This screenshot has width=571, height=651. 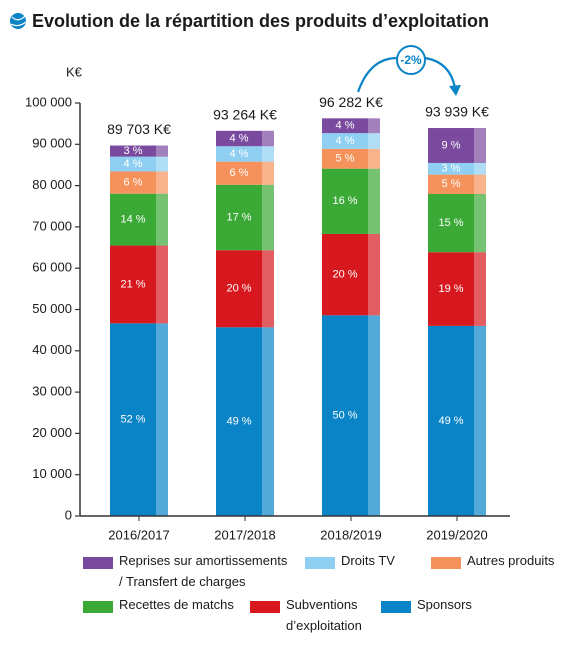 What do you see at coordinates (344, 201) in the screenshot?
I see `segment-label: 16 %` at bounding box center [344, 201].